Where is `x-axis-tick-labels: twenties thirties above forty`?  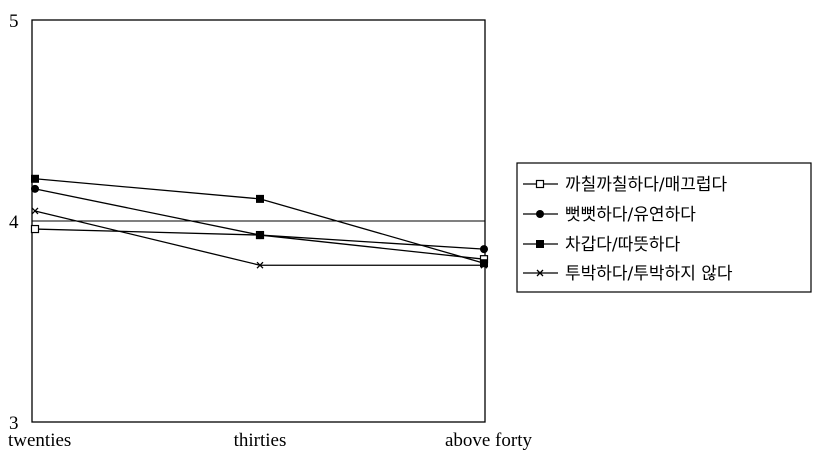
x-axis-tick-labels: twenties thirties above forty is located at coordinates (270, 440).